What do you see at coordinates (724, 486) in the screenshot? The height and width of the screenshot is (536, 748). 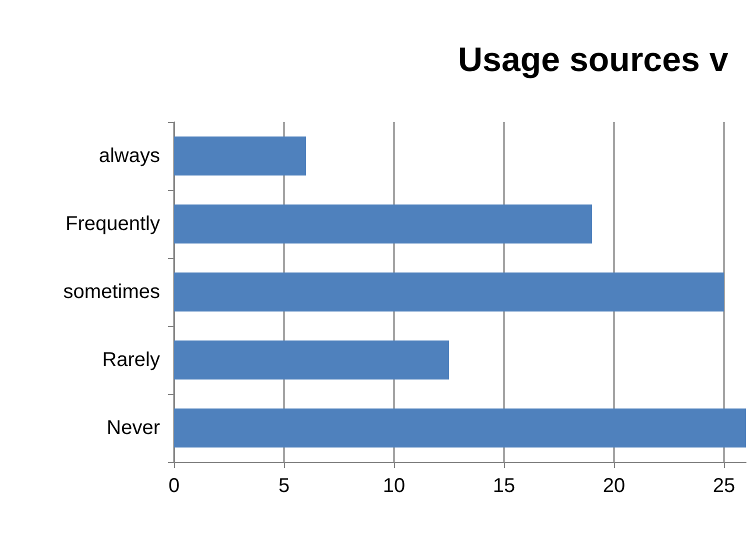 I see `x-tick-label: 25` at bounding box center [724, 486].